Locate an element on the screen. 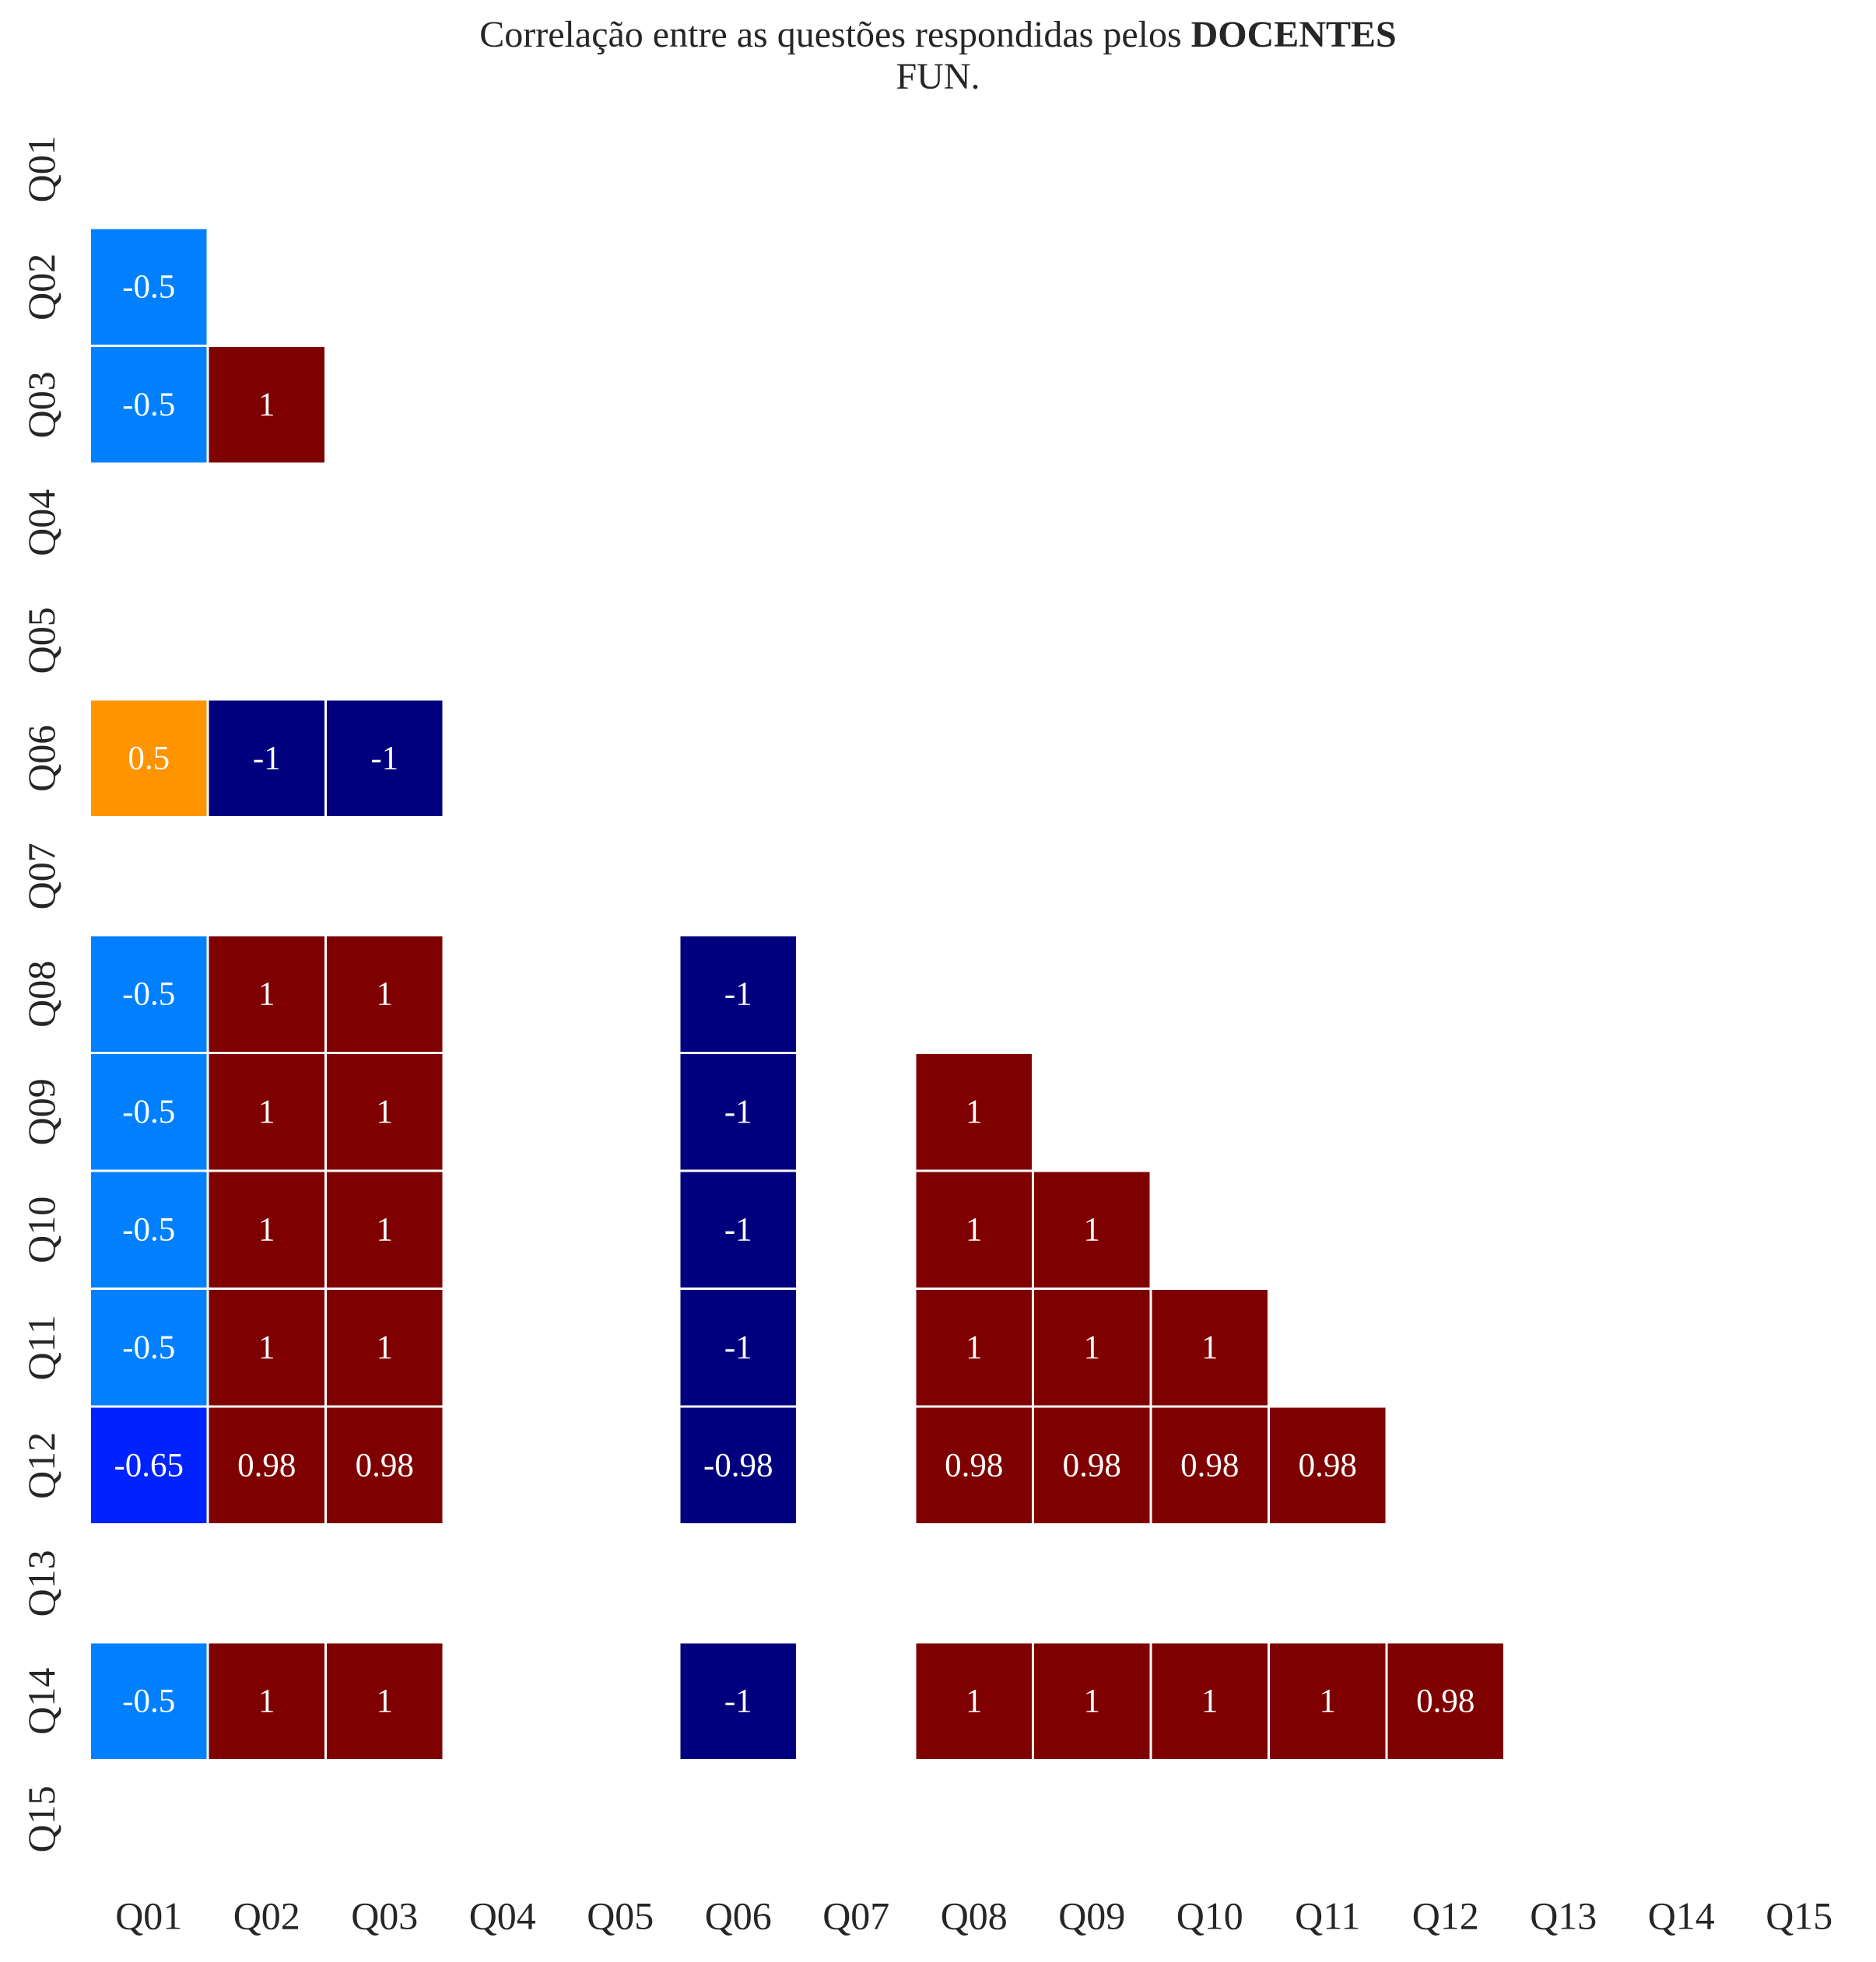  heatmap-cell-q12-q09 is located at coordinates (1092, 1465).